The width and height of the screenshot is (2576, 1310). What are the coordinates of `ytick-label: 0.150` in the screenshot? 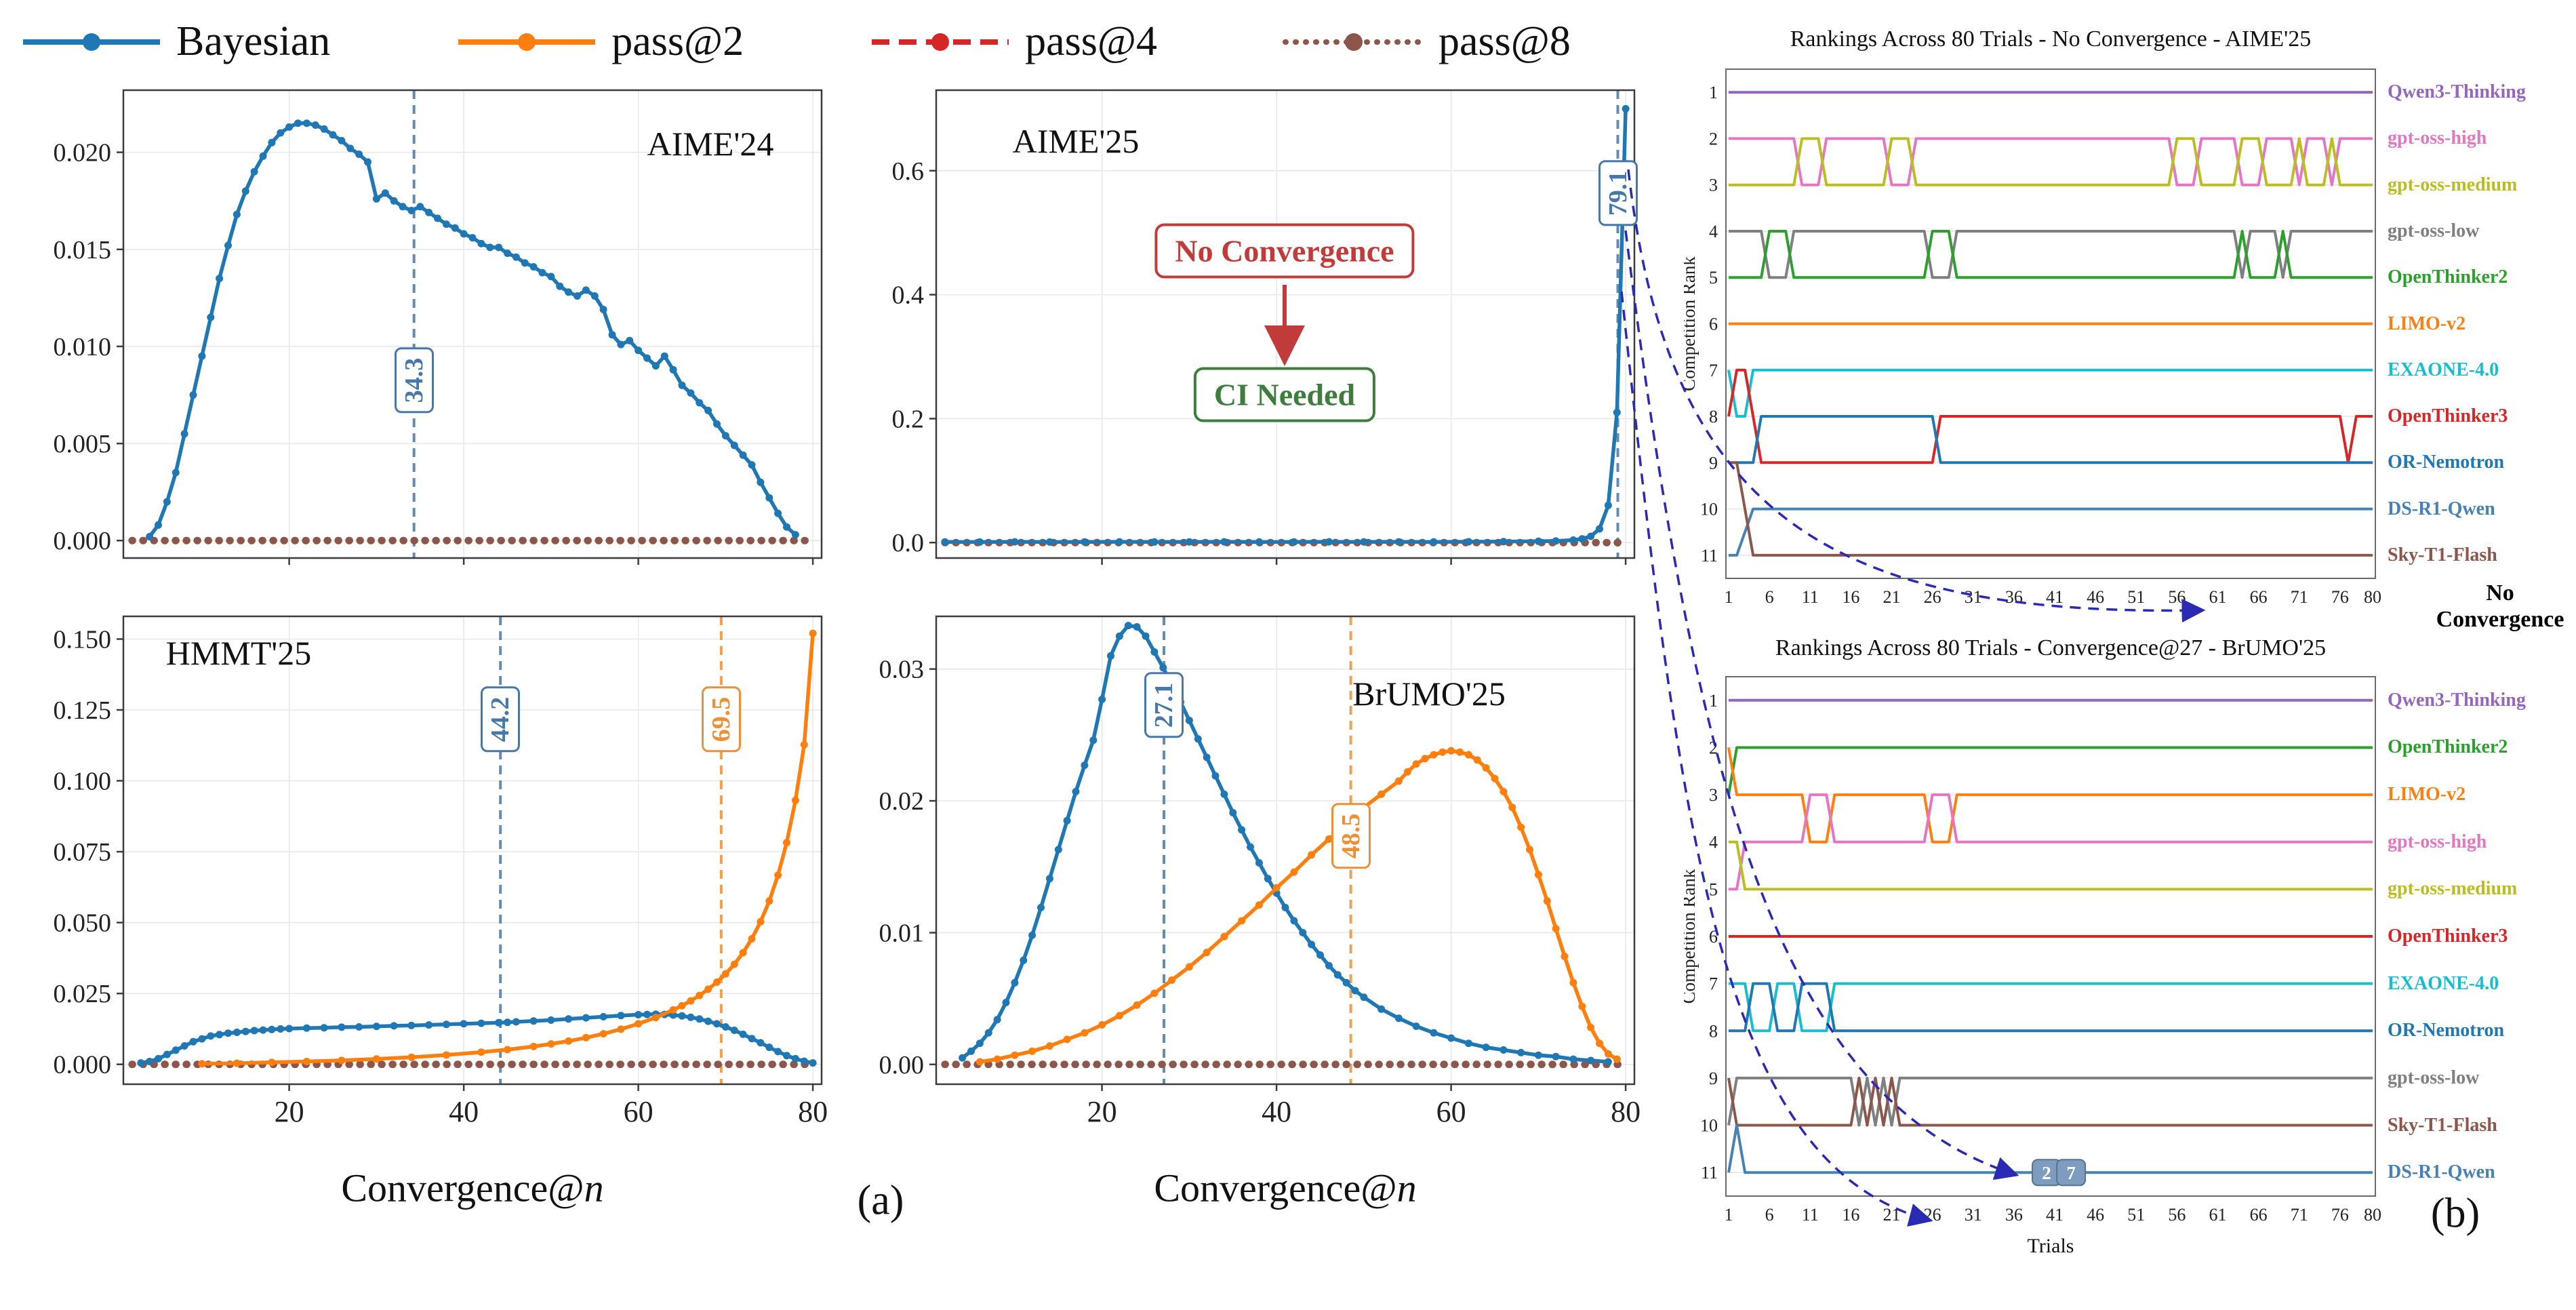 It's located at (83, 640).